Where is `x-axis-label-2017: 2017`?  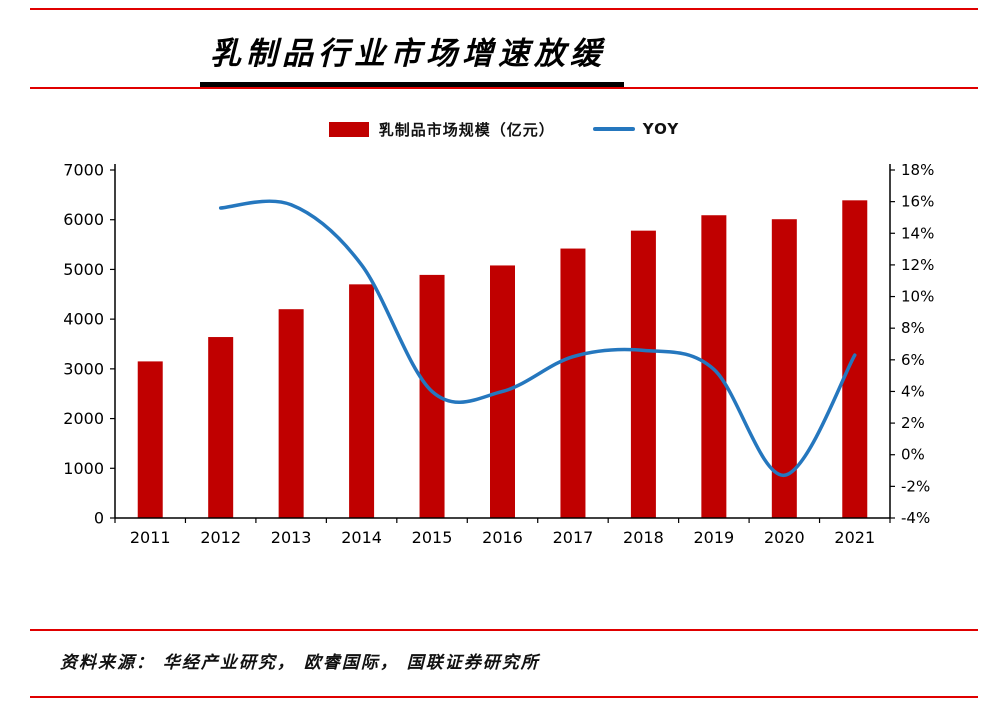 x-axis-label-2017: 2017 is located at coordinates (573, 537).